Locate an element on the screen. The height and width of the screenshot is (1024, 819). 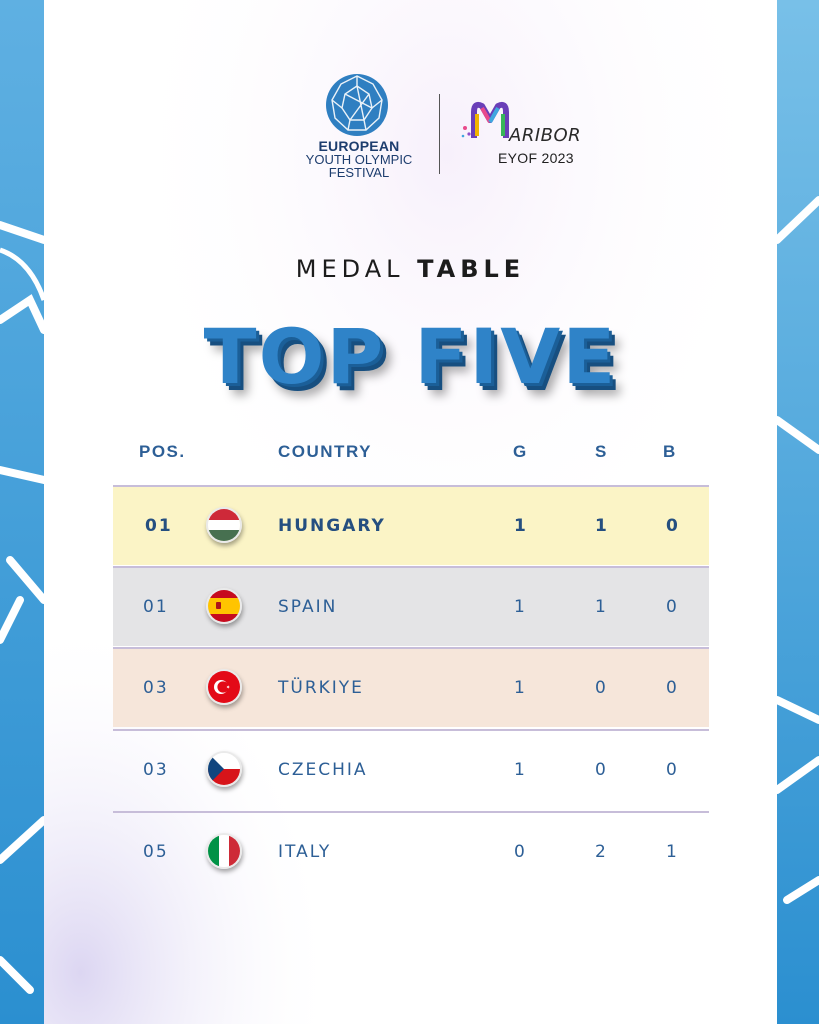
left-decorative-panel is located at coordinates (22, 512).